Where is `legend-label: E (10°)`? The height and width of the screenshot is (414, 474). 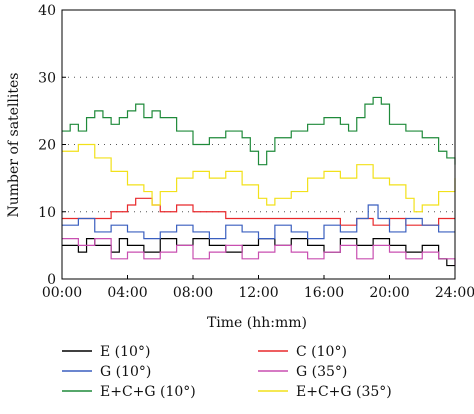
legend-label: E (10°) is located at coordinates (125, 352).